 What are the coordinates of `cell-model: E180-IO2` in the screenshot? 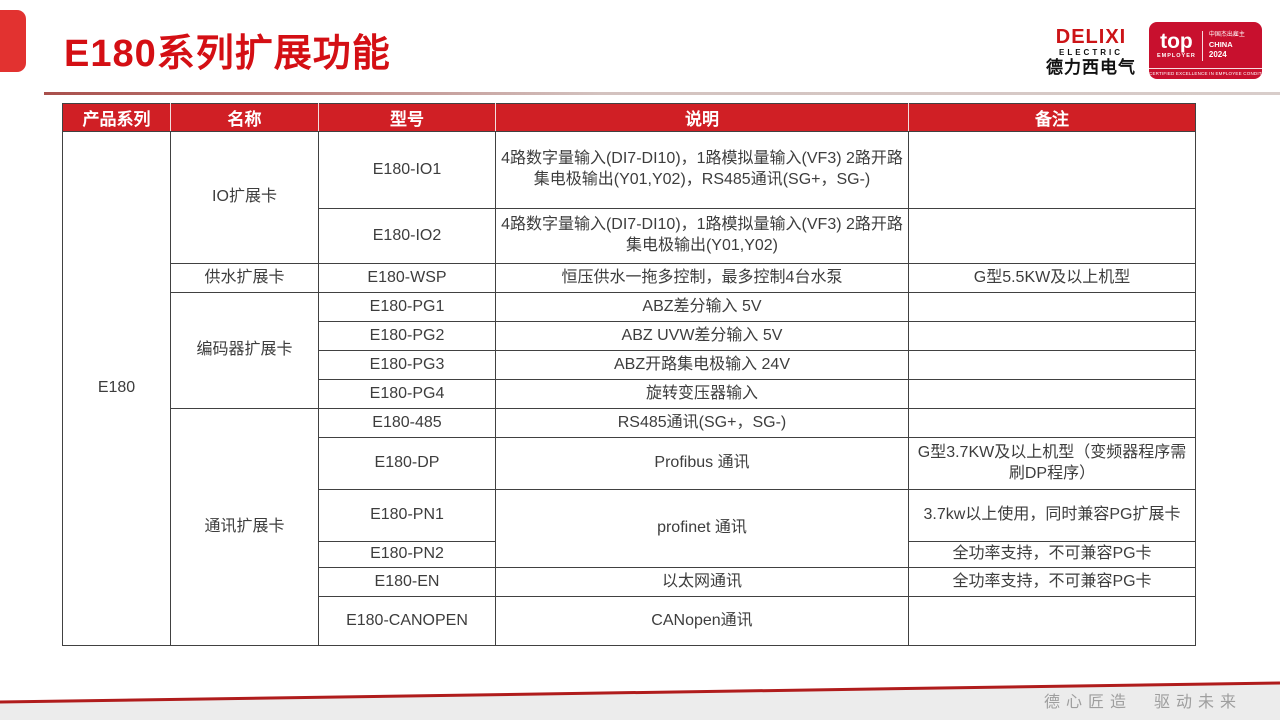 It's located at (407, 236).